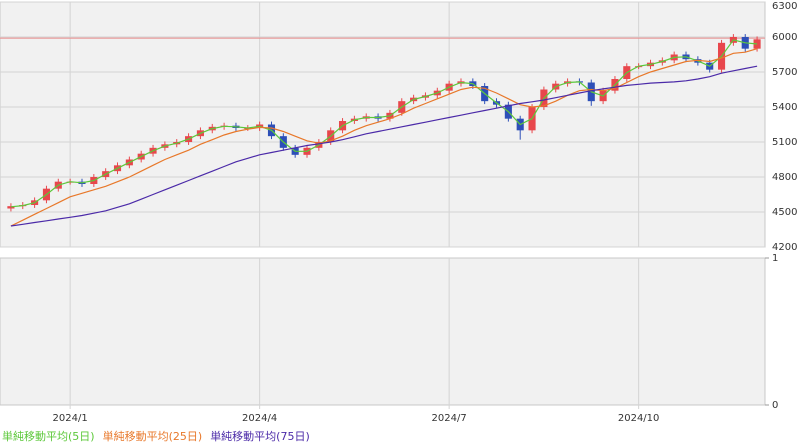 The image size is (800, 447). Describe the element at coordinates (784, 212) in the screenshot. I see `y-tick-label: 4500` at that location.